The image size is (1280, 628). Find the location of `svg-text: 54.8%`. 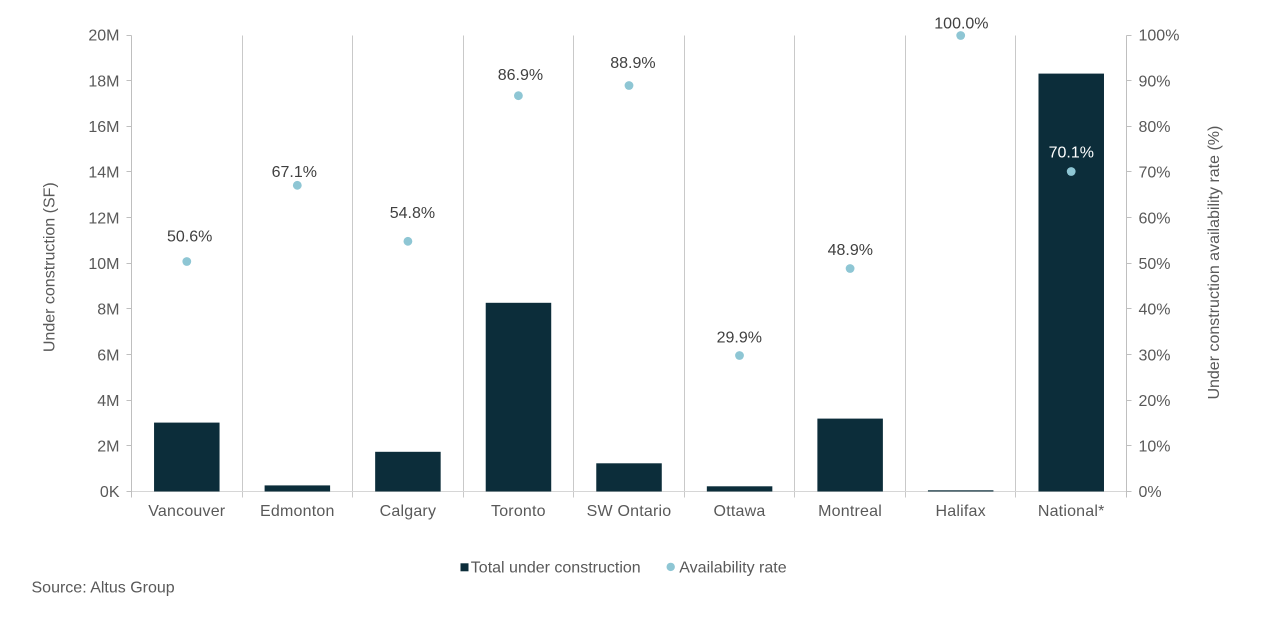

svg-text: 54.8% is located at coordinates (412, 213).